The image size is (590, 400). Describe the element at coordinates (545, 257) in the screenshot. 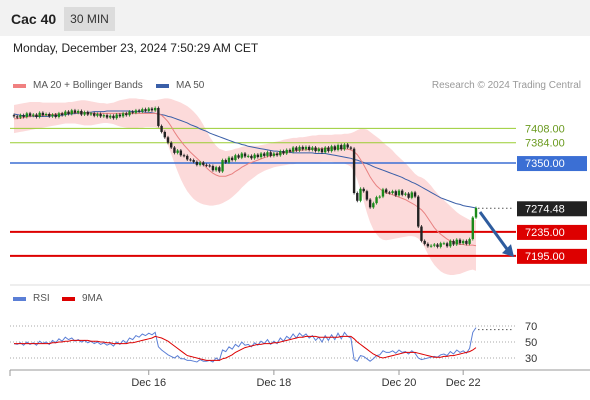

I see `level-label-support-5: 7195.00` at that location.